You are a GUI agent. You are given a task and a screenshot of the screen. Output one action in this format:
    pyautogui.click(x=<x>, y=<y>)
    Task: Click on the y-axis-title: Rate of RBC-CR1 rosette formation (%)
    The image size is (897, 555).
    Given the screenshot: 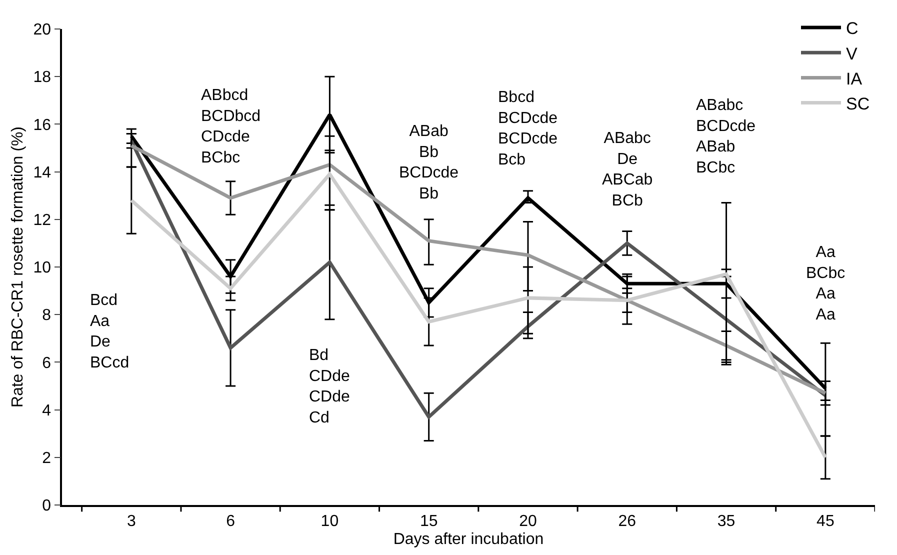 What is the action you would take?
    pyautogui.click(x=18, y=267)
    